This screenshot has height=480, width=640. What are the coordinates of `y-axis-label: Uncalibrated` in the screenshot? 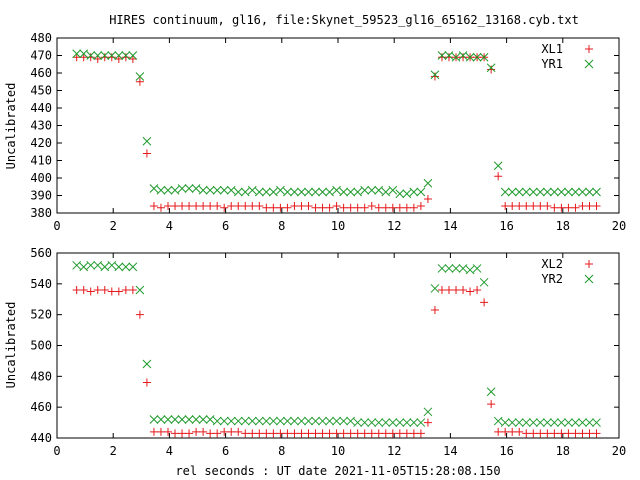 It's located at (11, 126).